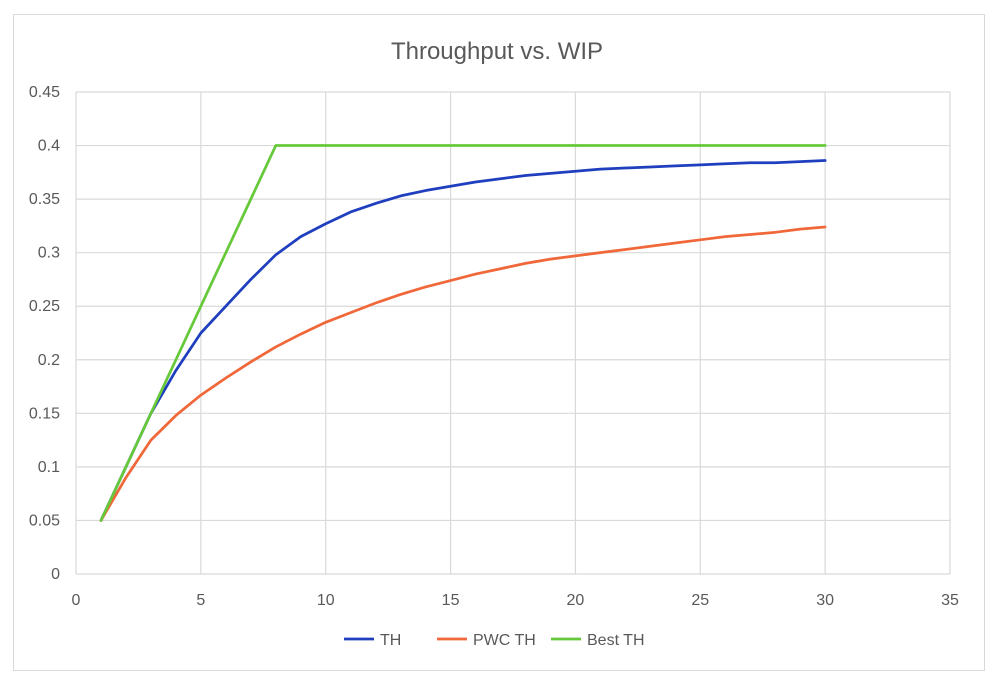 This screenshot has width=1000, height=687. Describe the element at coordinates (44, 199) in the screenshot. I see `y-tick-label: 0.35` at that location.